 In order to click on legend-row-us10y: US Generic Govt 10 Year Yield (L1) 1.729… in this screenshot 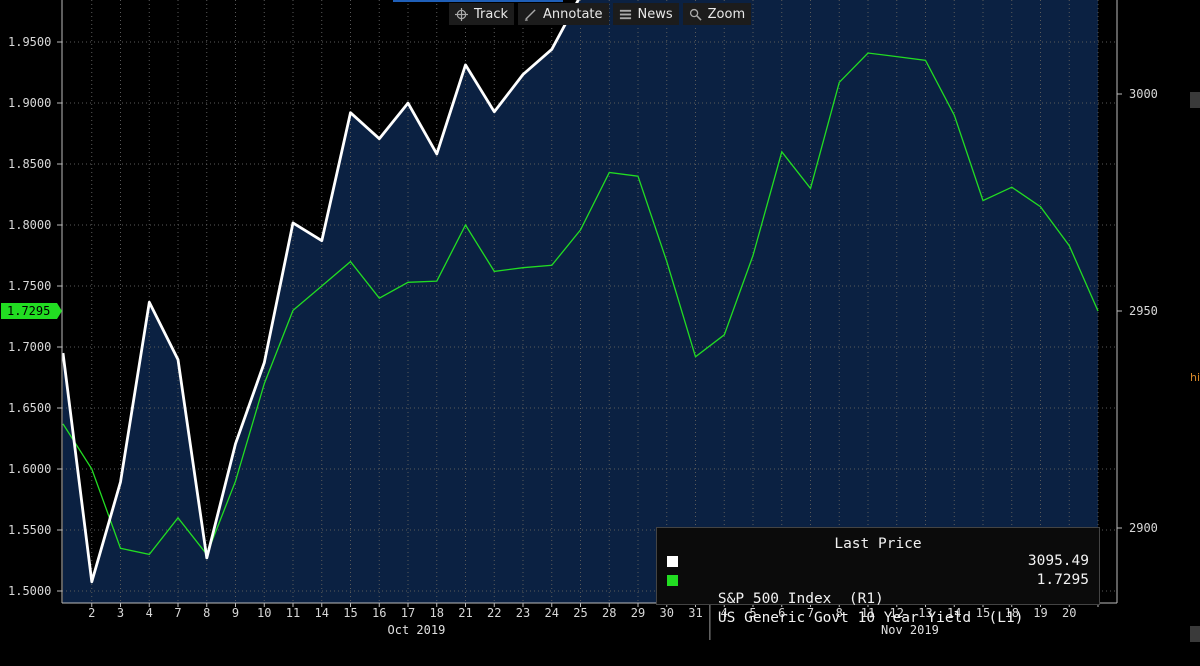, I will do `click(878, 598)`.